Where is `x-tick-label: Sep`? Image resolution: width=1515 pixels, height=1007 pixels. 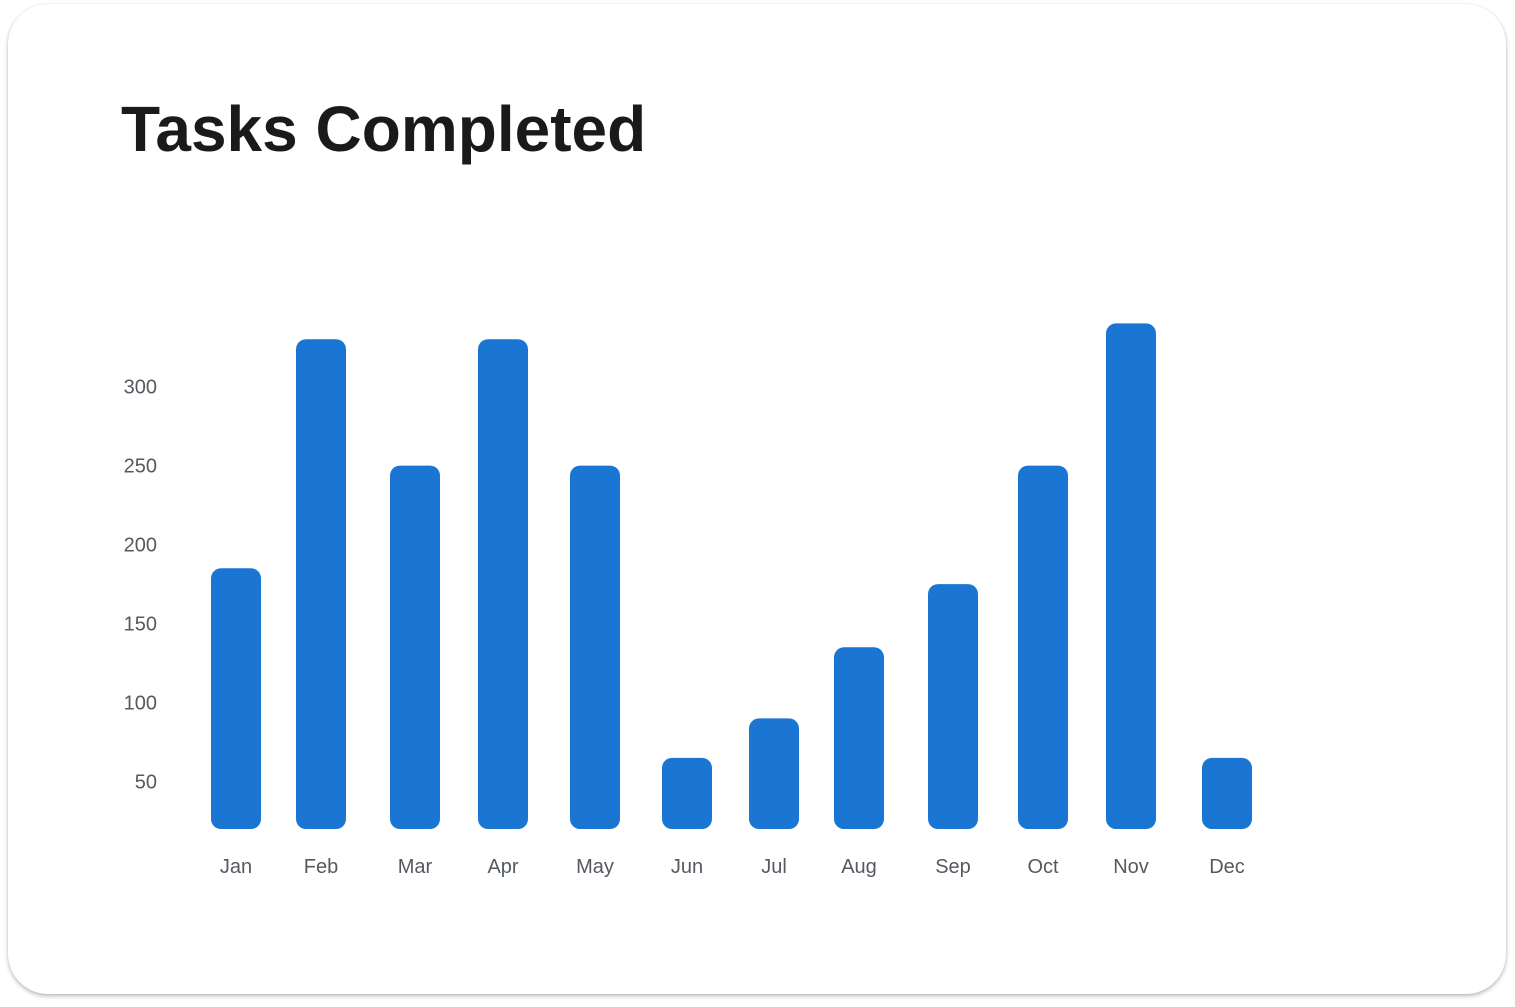
x-tick-label: Sep is located at coordinates (953, 867).